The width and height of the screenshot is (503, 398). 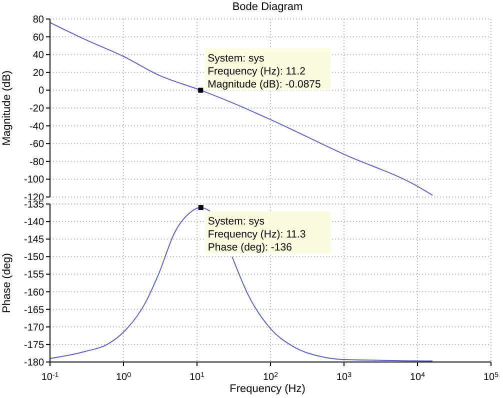 What do you see at coordinates (34, 363) in the screenshot?
I see `y-tick-label: -180` at bounding box center [34, 363].